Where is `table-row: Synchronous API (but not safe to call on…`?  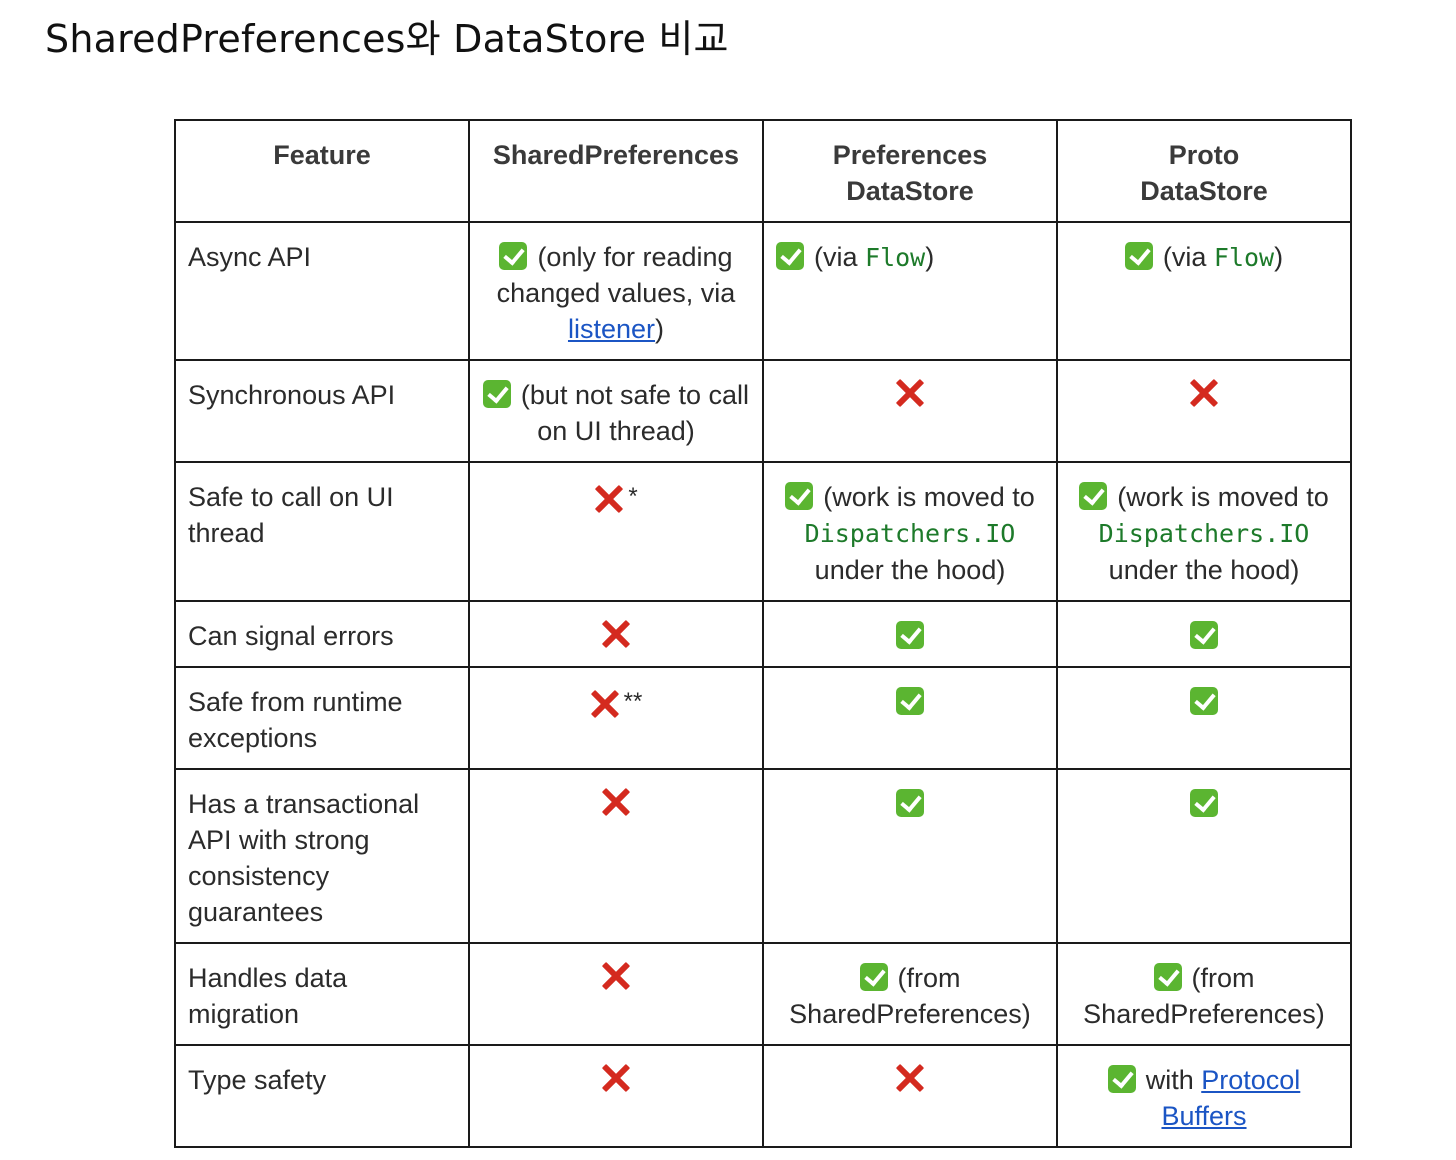 table-row: Synchronous API (but not safe to call on… is located at coordinates (763, 411).